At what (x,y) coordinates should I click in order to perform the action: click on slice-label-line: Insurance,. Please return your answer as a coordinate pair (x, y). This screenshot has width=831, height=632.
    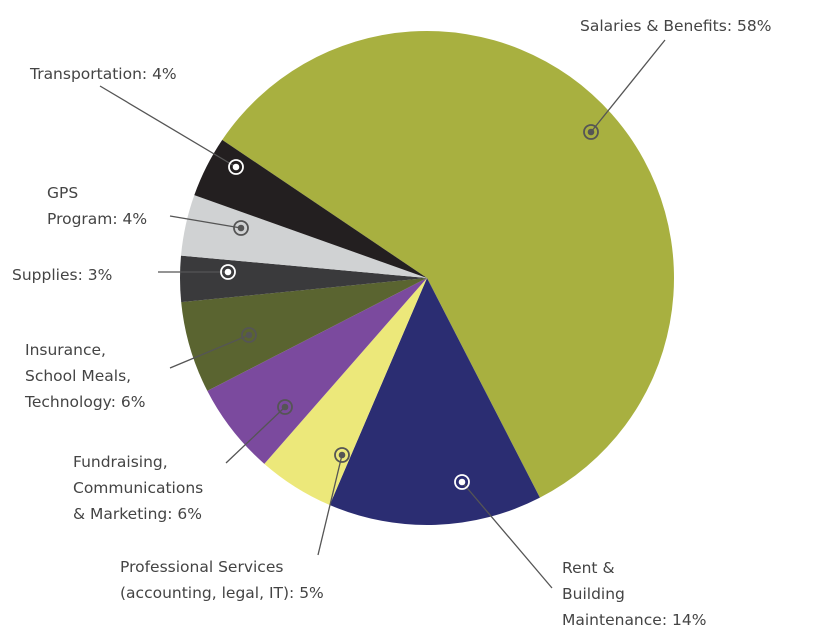
    Looking at the image, I should click on (65, 350).